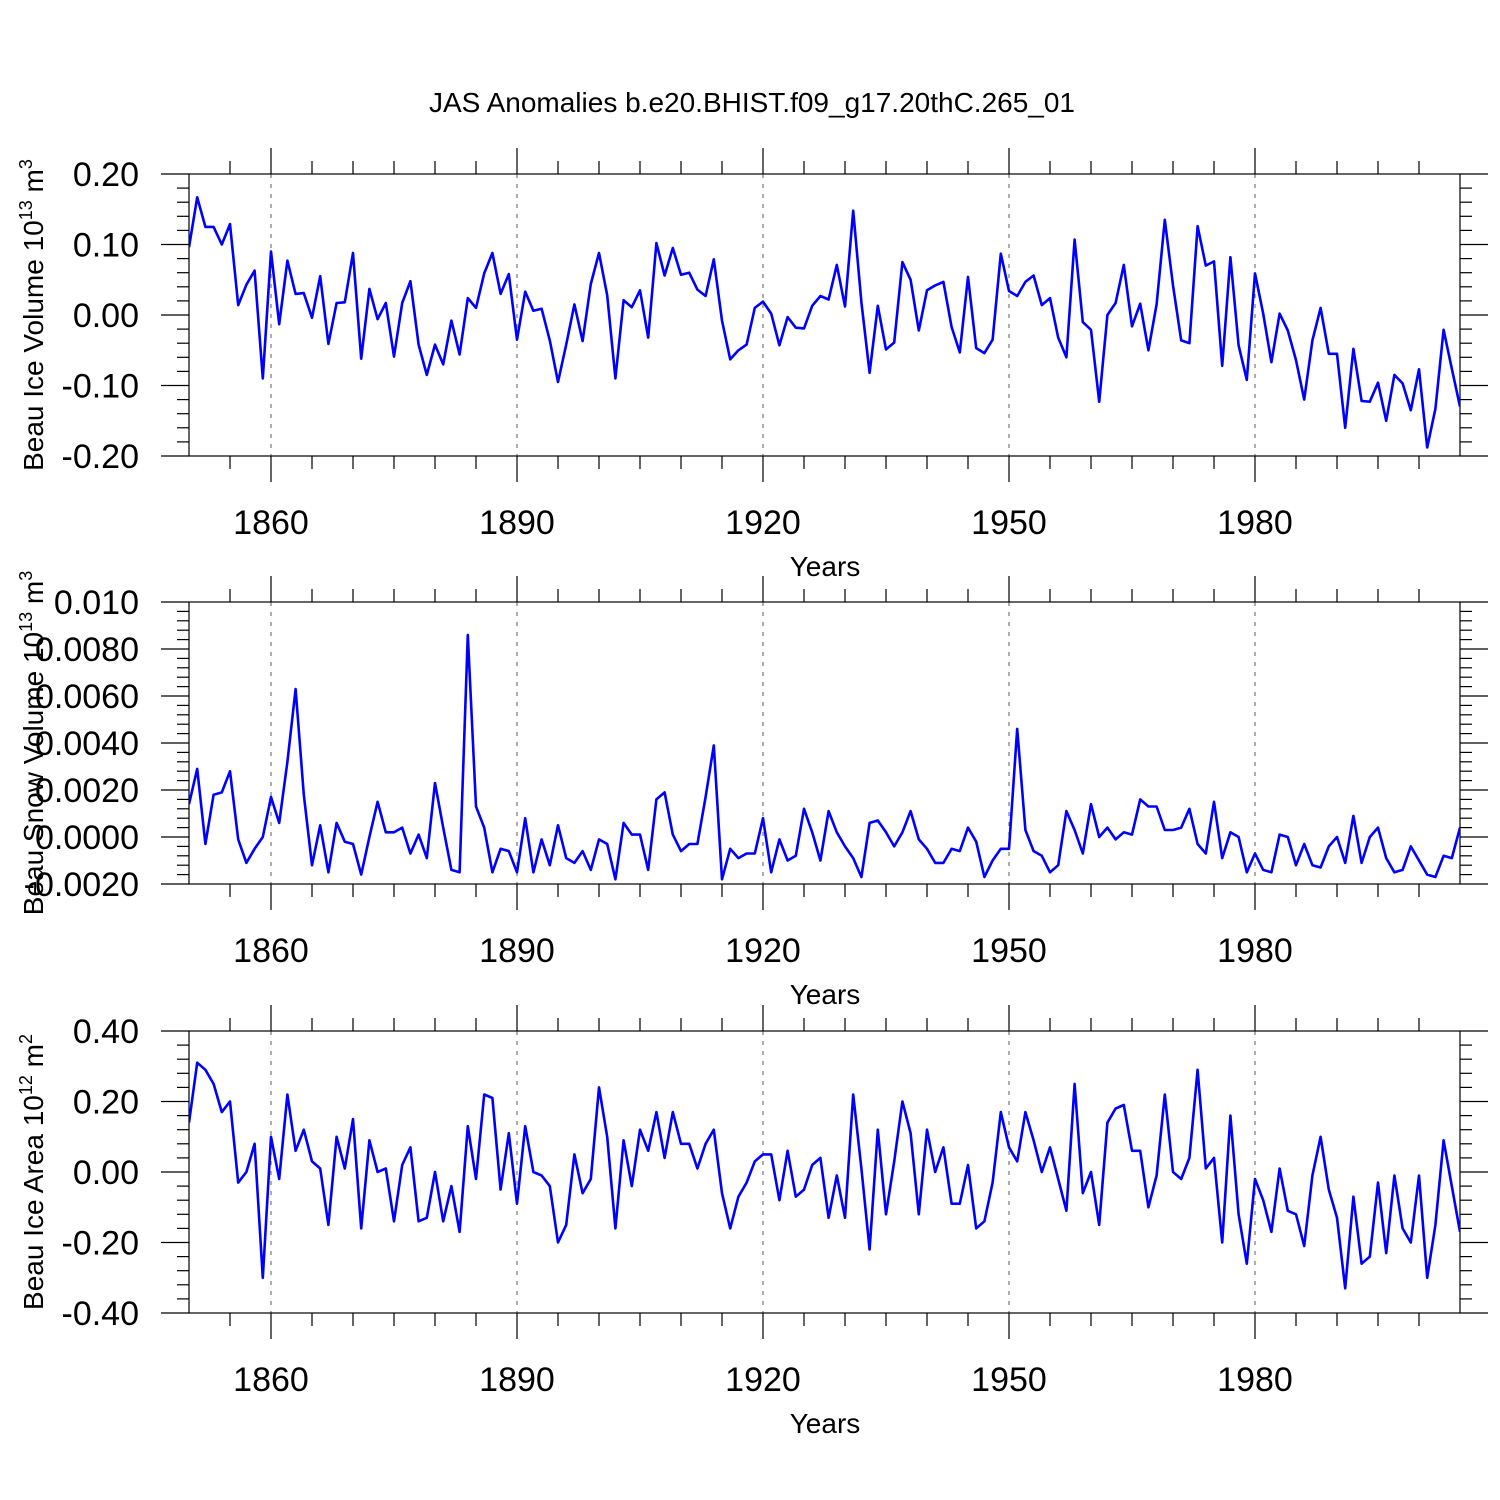  What do you see at coordinates (87, 791) in the screenshot?
I see `y-tick-label: 0.0020` at bounding box center [87, 791].